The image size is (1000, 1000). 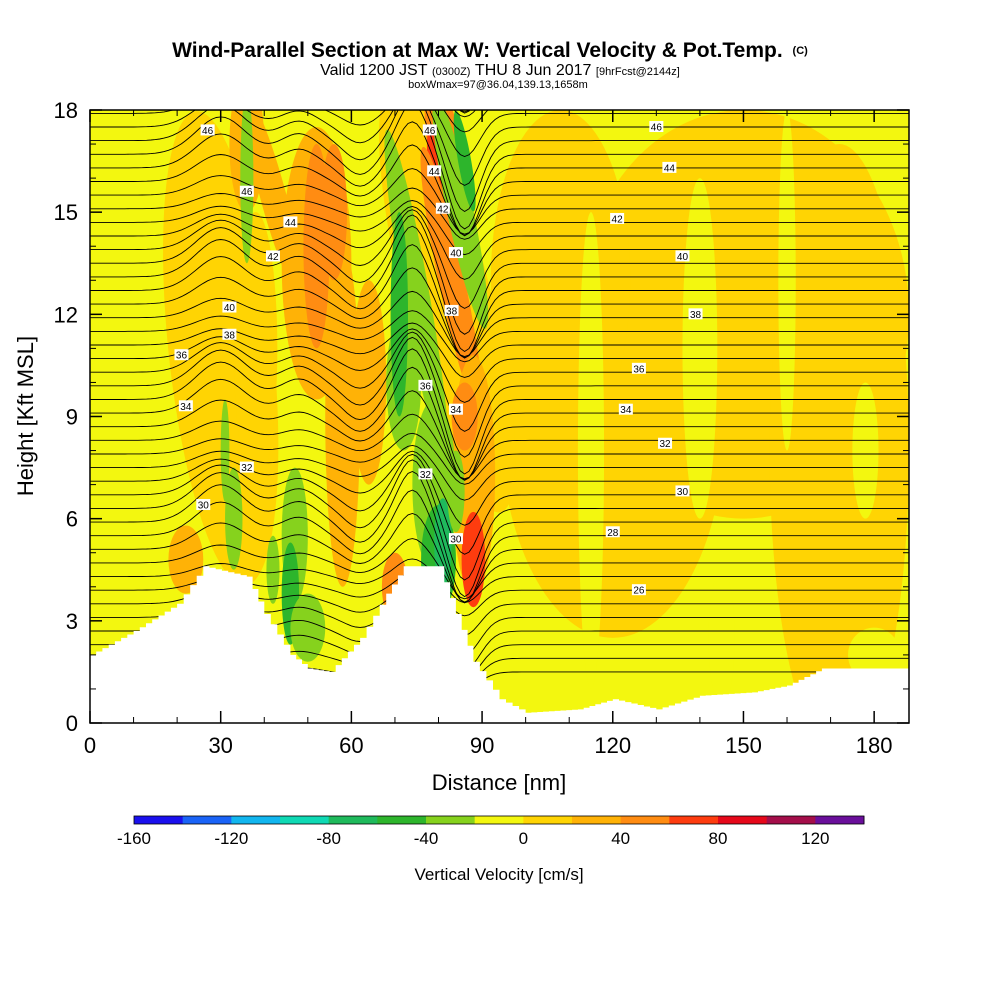 I want to click on colorbar-tick-label: -160, so click(x=134, y=838).